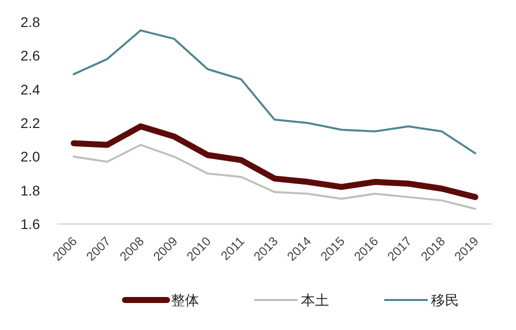  What do you see at coordinates (30, 22) in the screenshot?
I see `y-tick-label: 2.8` at bounding box center [30, 22].